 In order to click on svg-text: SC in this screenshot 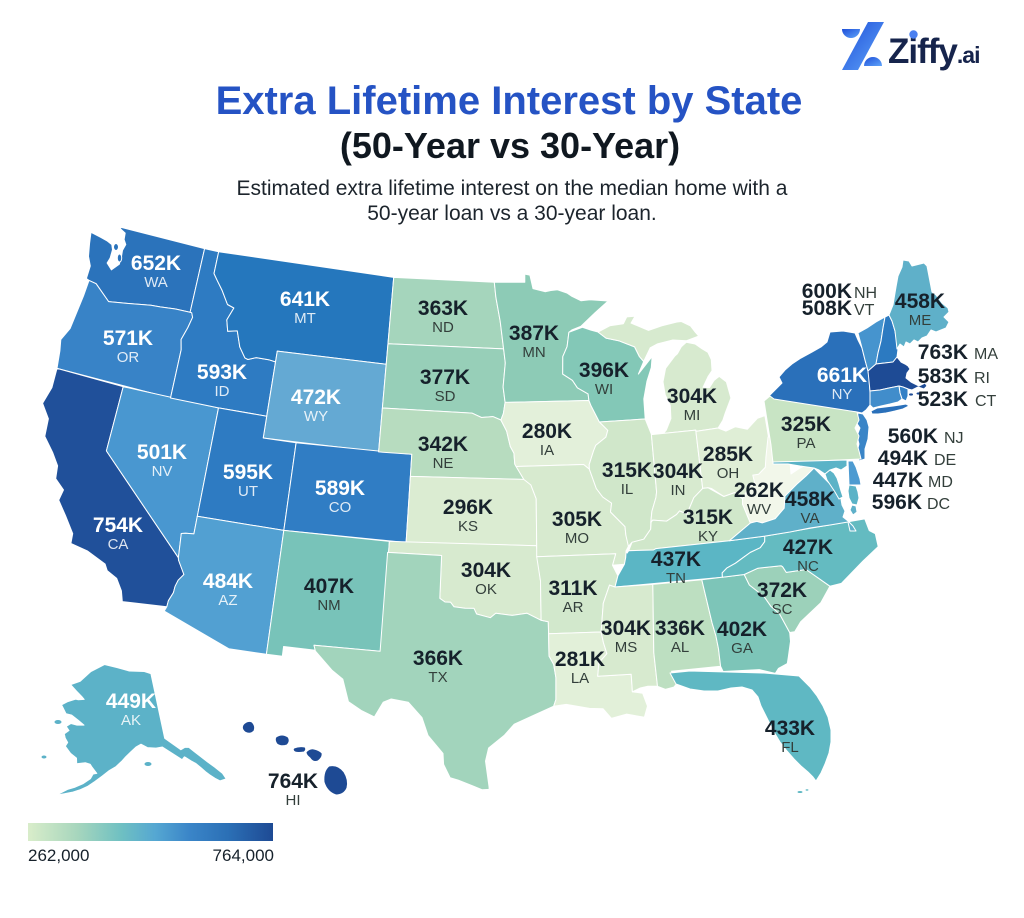, I will do `click(782, 609)`.